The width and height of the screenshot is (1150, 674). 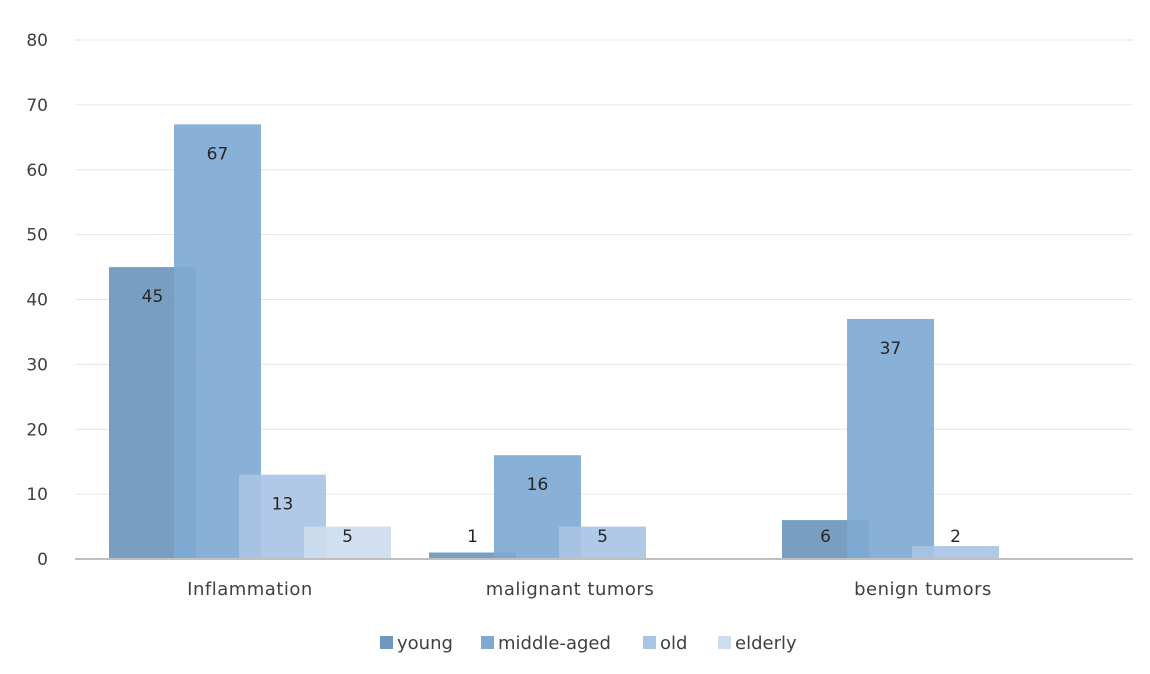 What do you see at coordinates (37, 106) in the screenshot?
I see `y-tick-label: 70` at bounding box center [37, 106].